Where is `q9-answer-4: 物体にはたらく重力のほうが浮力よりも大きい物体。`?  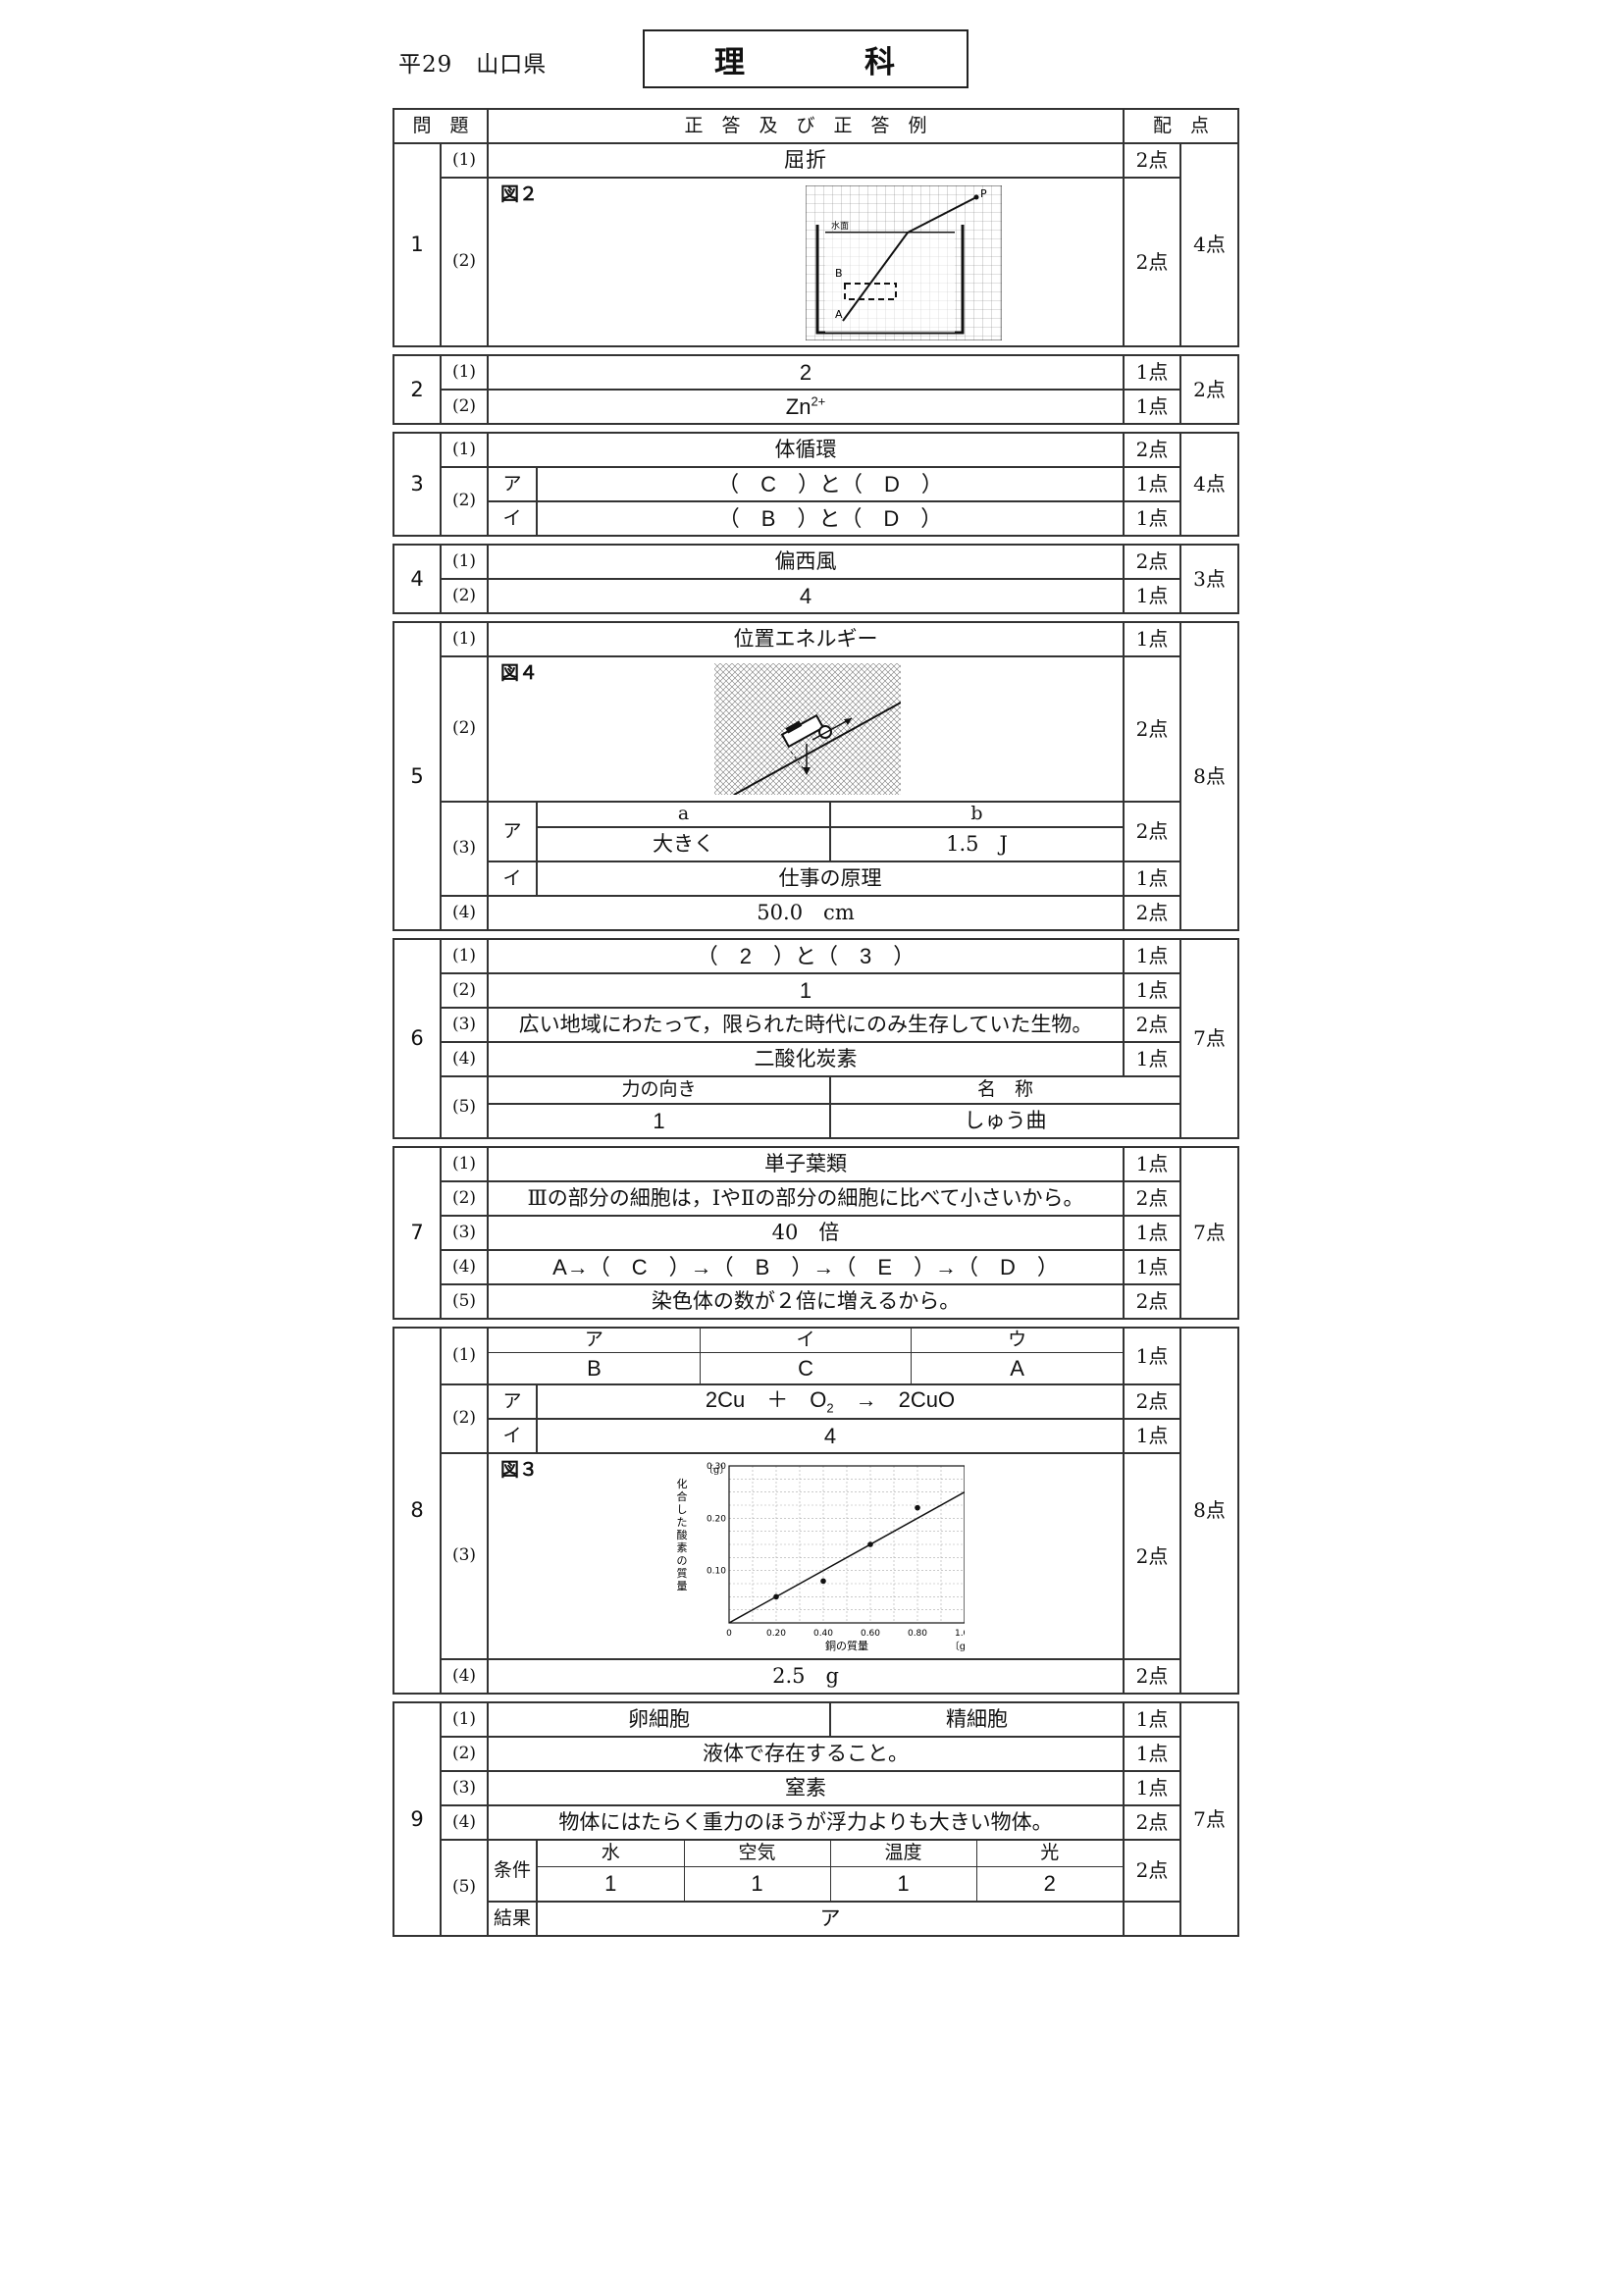 q9-answer-4: 物体にはたらく重力のほうが浮力よりも大きい物体。 is located at coordinates (806, 1822).